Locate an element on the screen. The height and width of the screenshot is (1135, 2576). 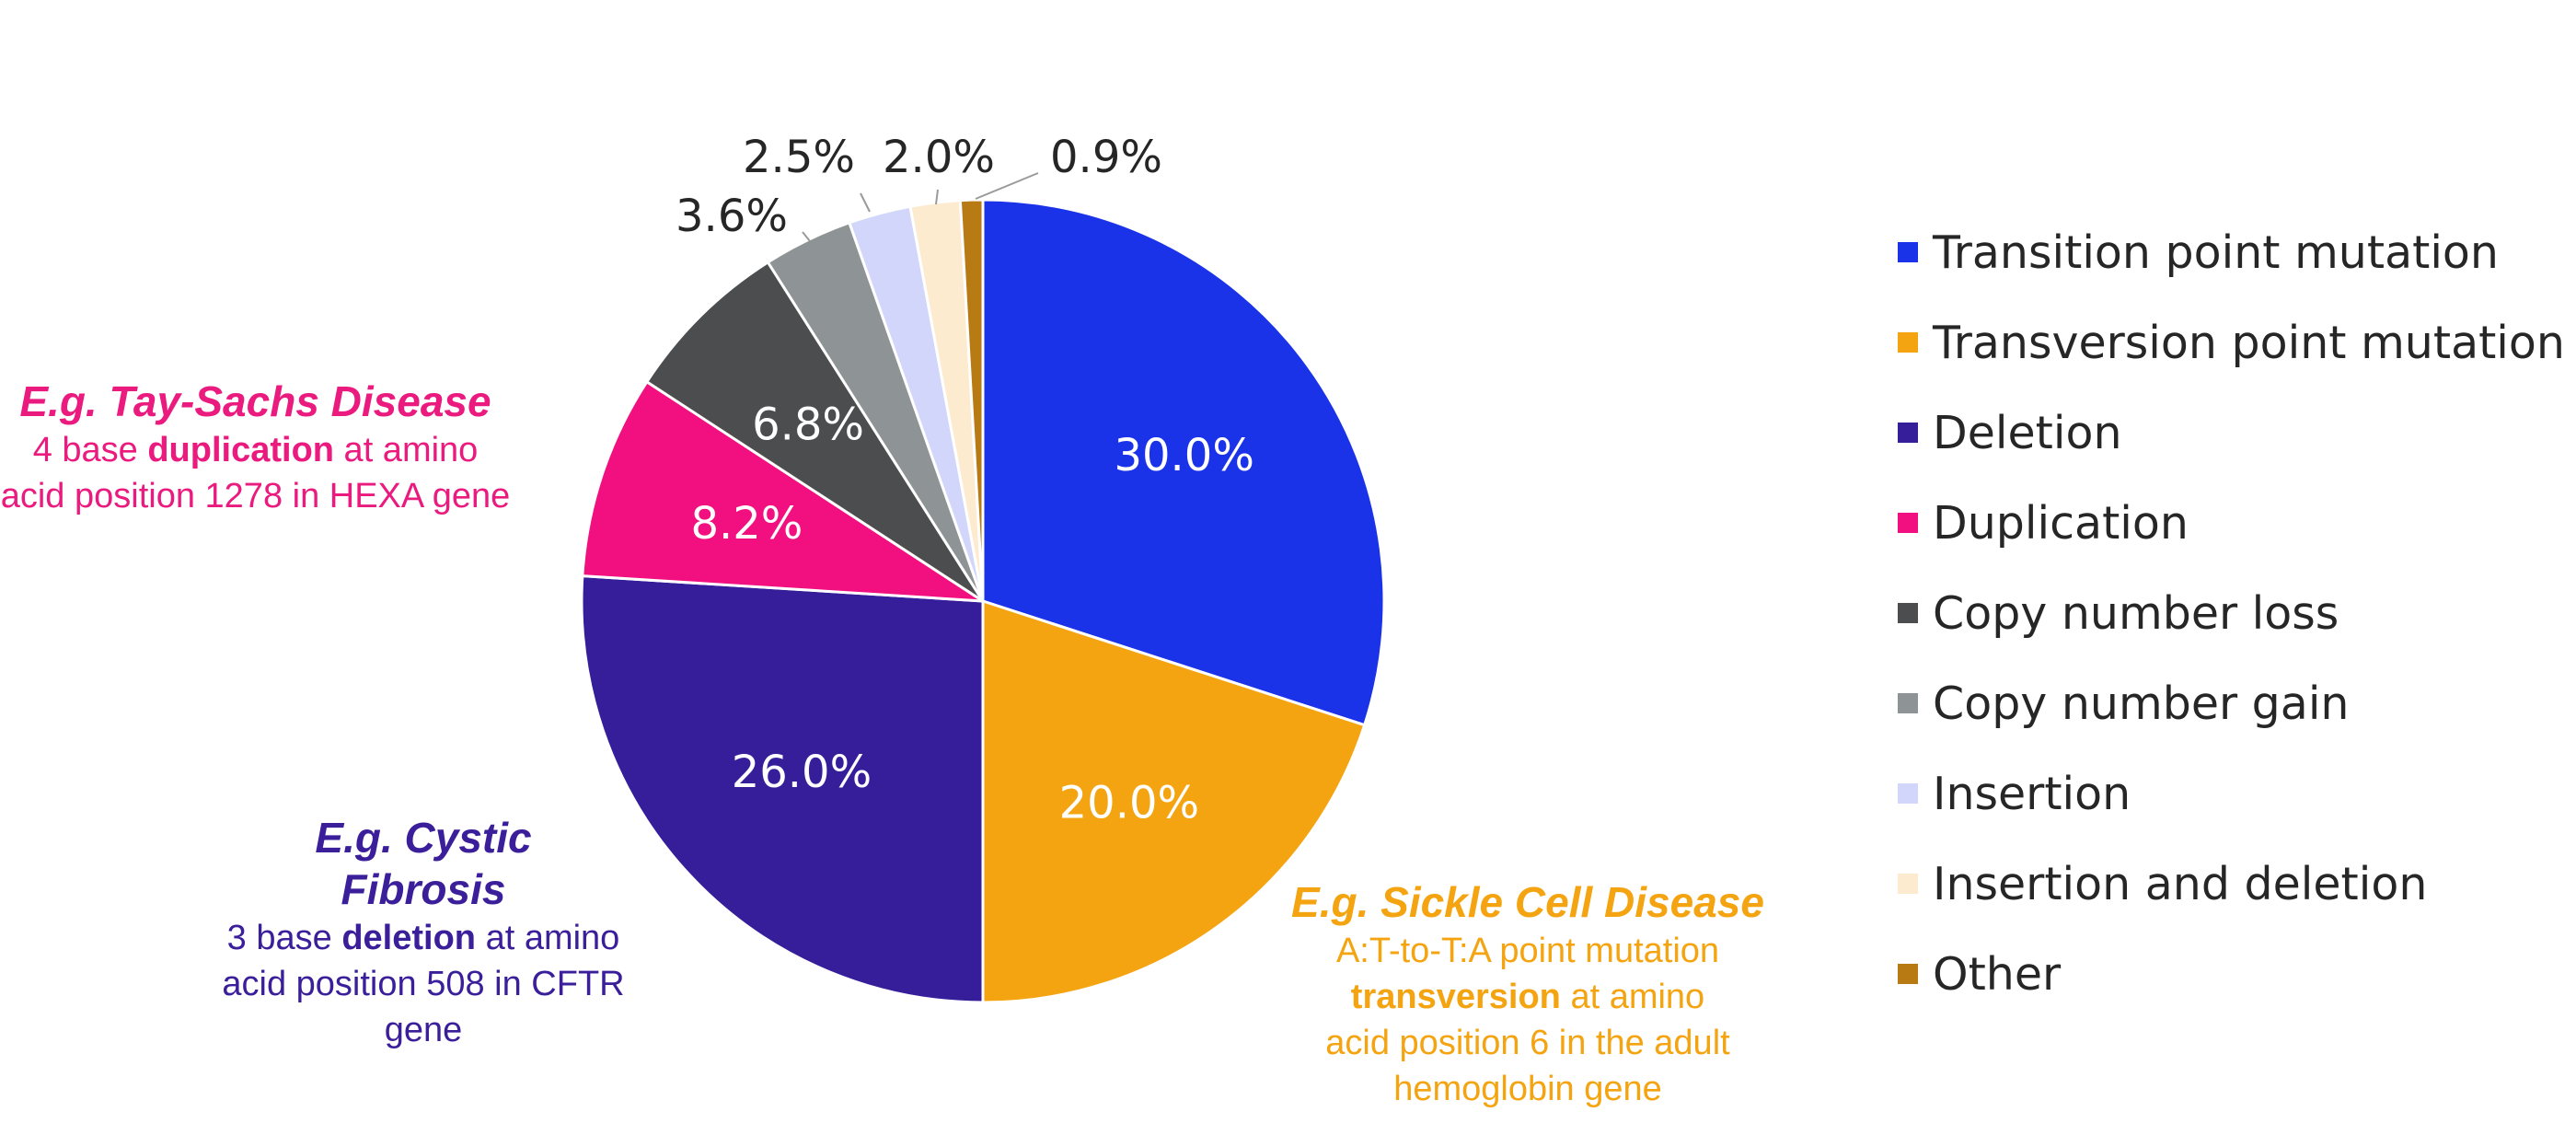
slice-label-deletion: 26.0% is located at coordinates (802, 773).